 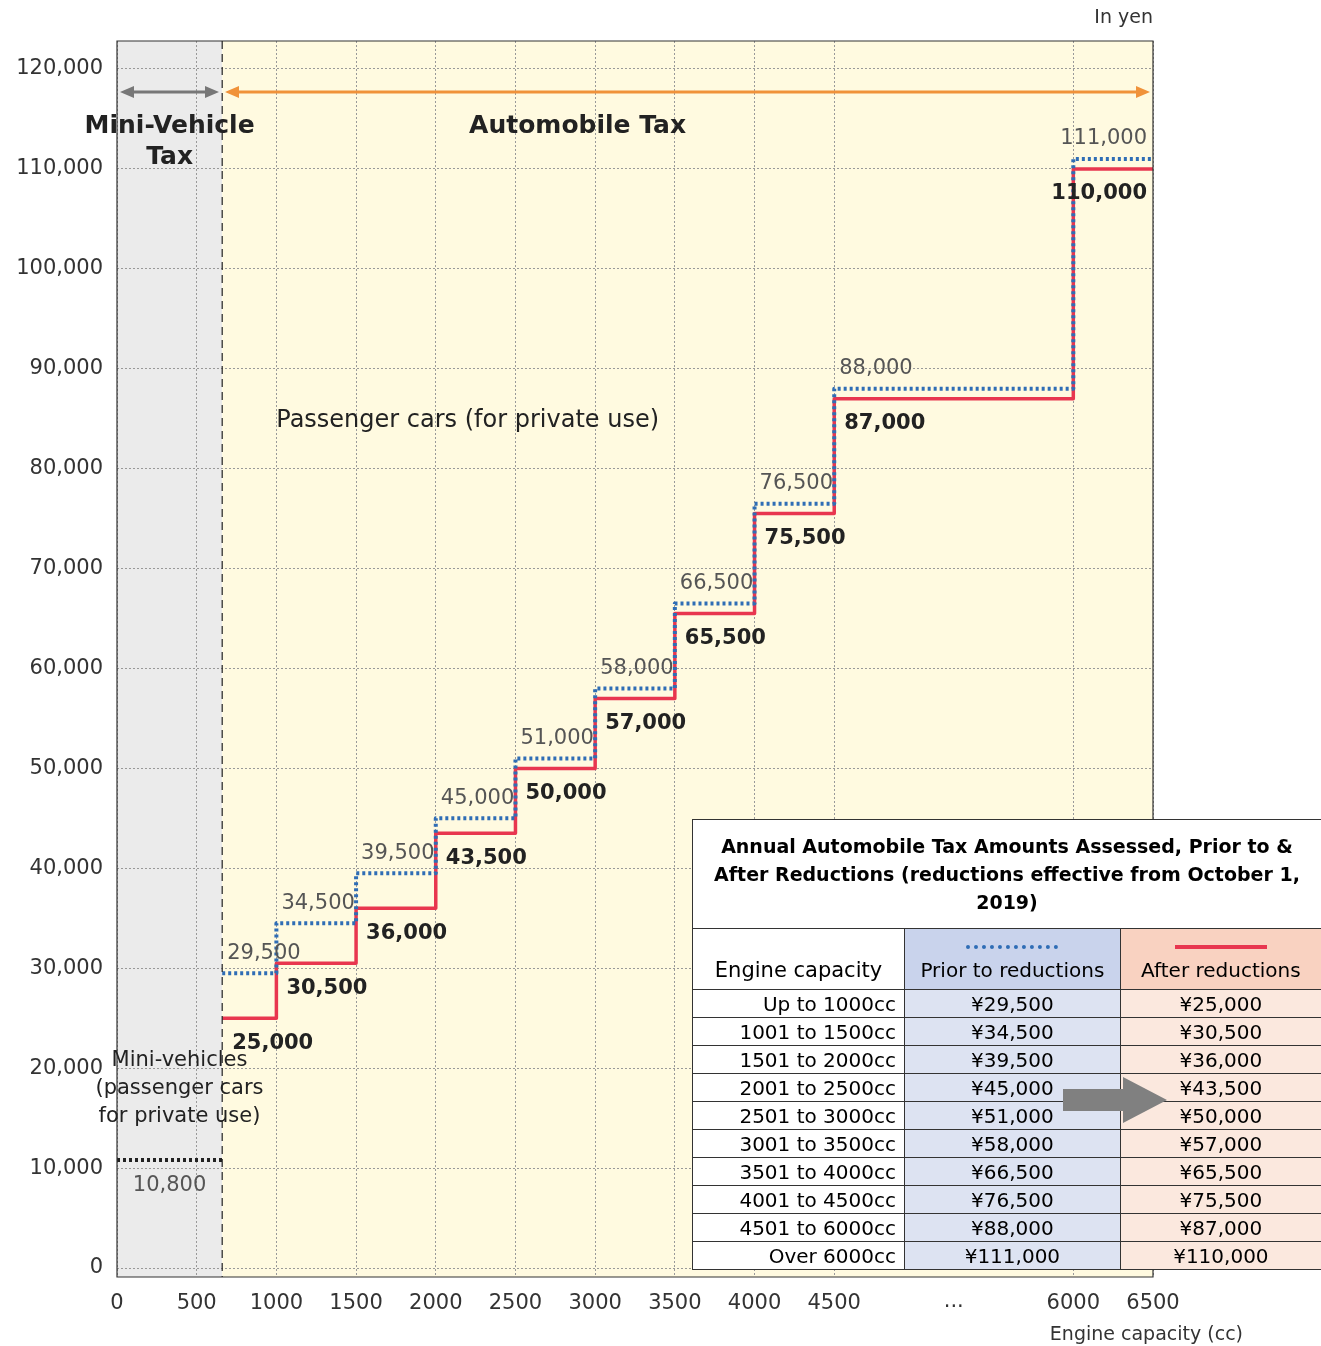 What do you see at coordinates (1221, 1031) in the screenshot?
I see `text: ¥30,500` at bounding box center [1221, 1031].